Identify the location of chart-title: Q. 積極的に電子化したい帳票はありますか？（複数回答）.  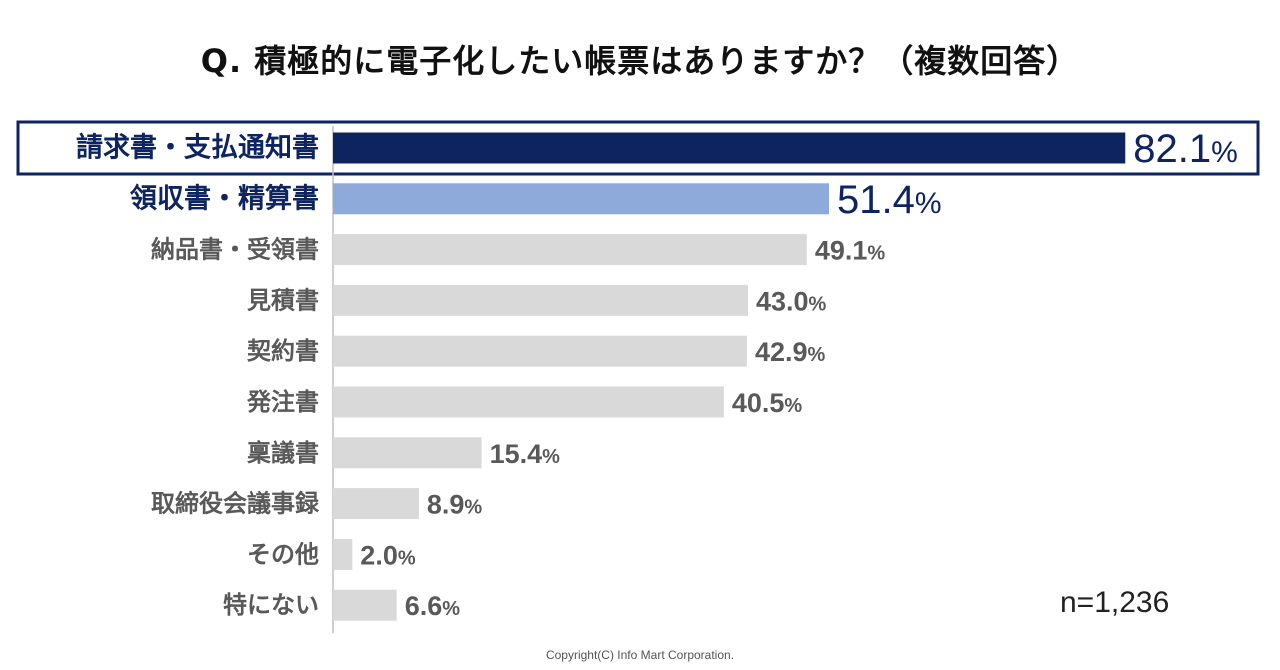
(640, 61).